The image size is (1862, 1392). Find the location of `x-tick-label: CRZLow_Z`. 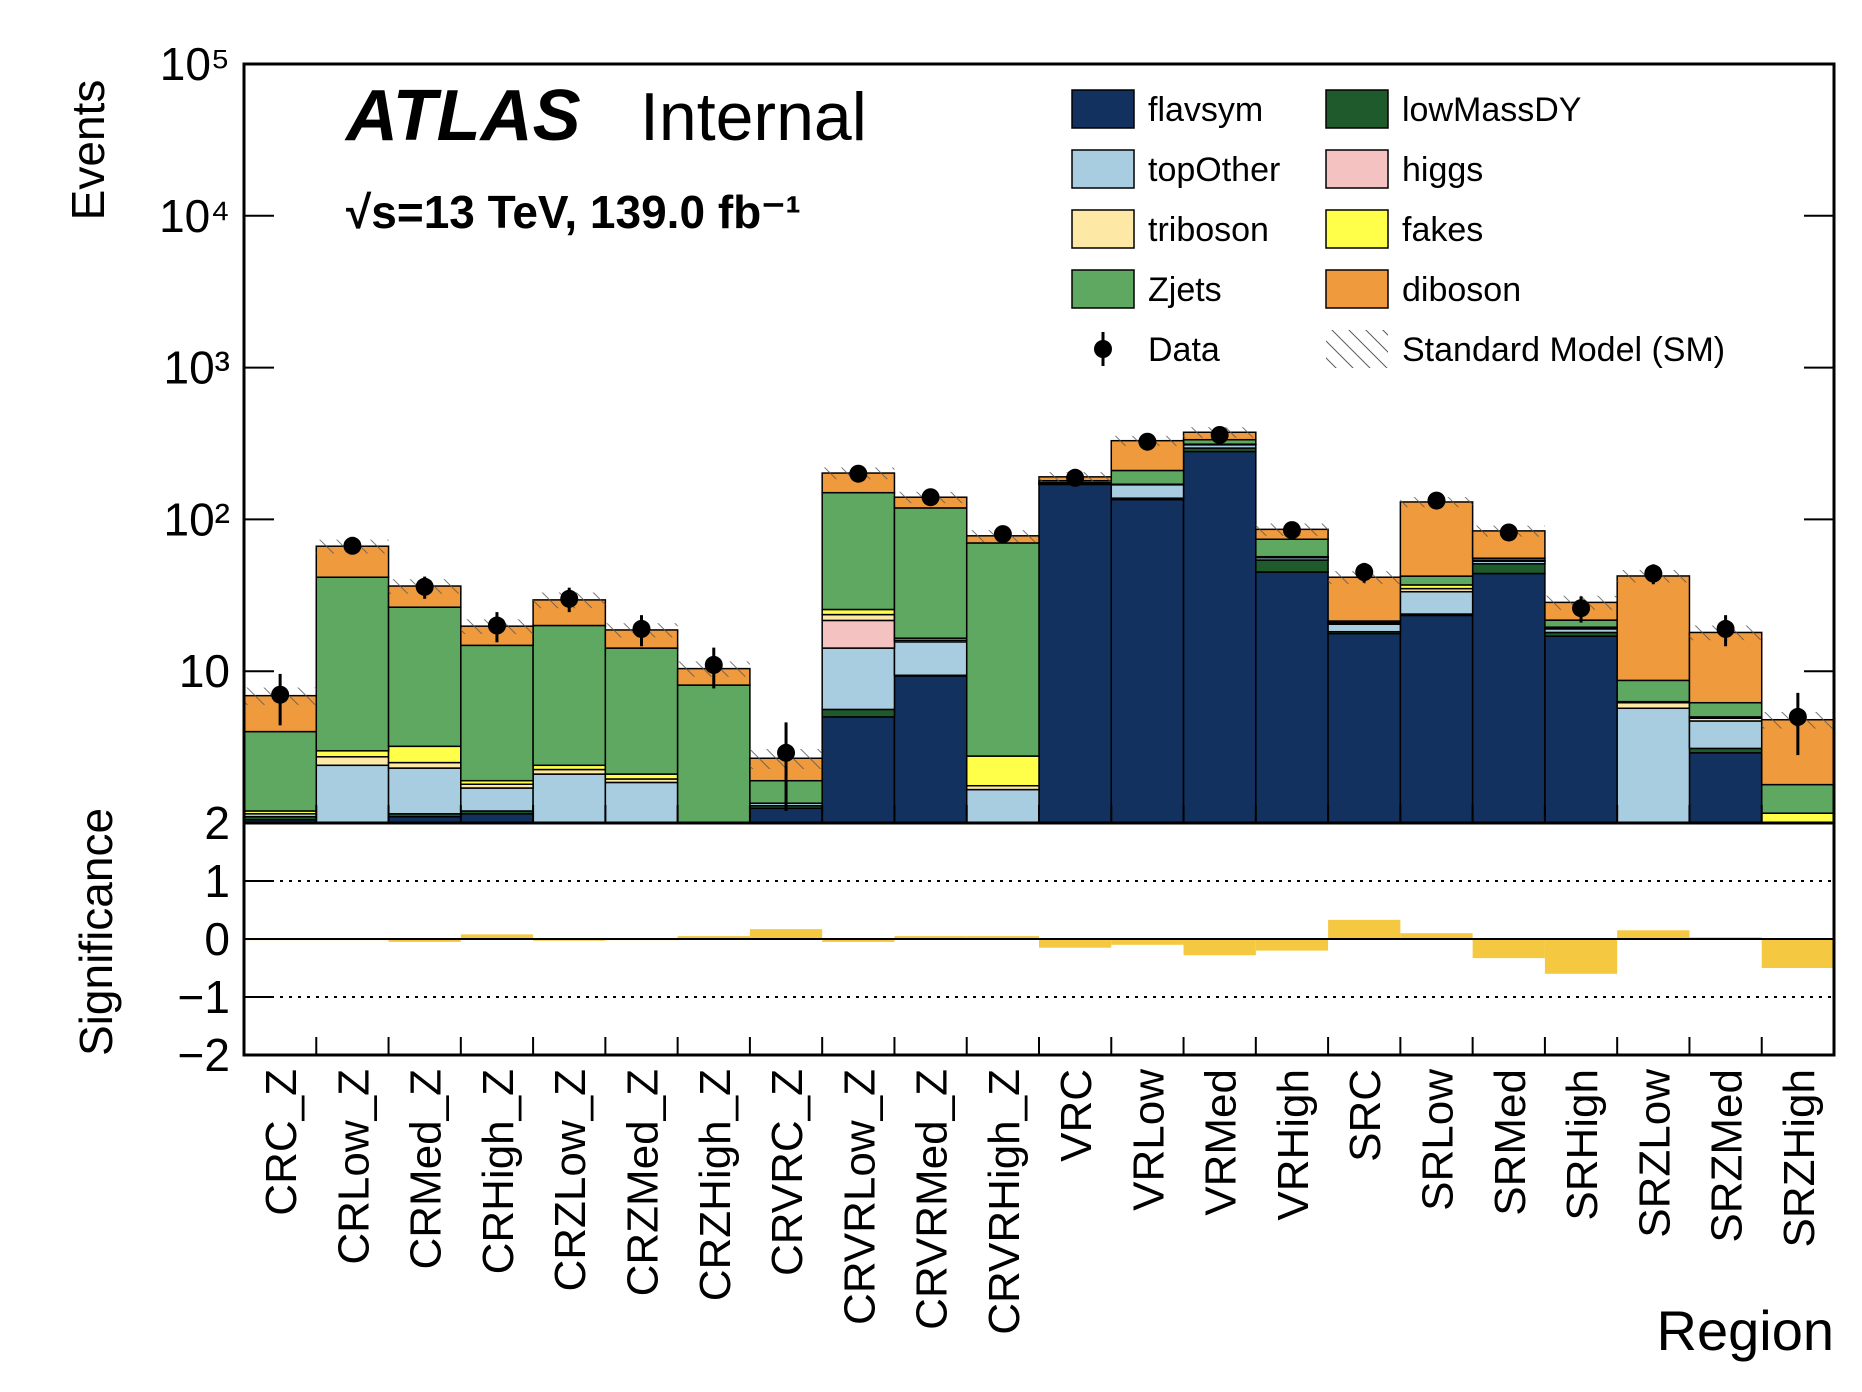

x-tick-label: CRZLow_Z is located at coordinates (570, 1180).